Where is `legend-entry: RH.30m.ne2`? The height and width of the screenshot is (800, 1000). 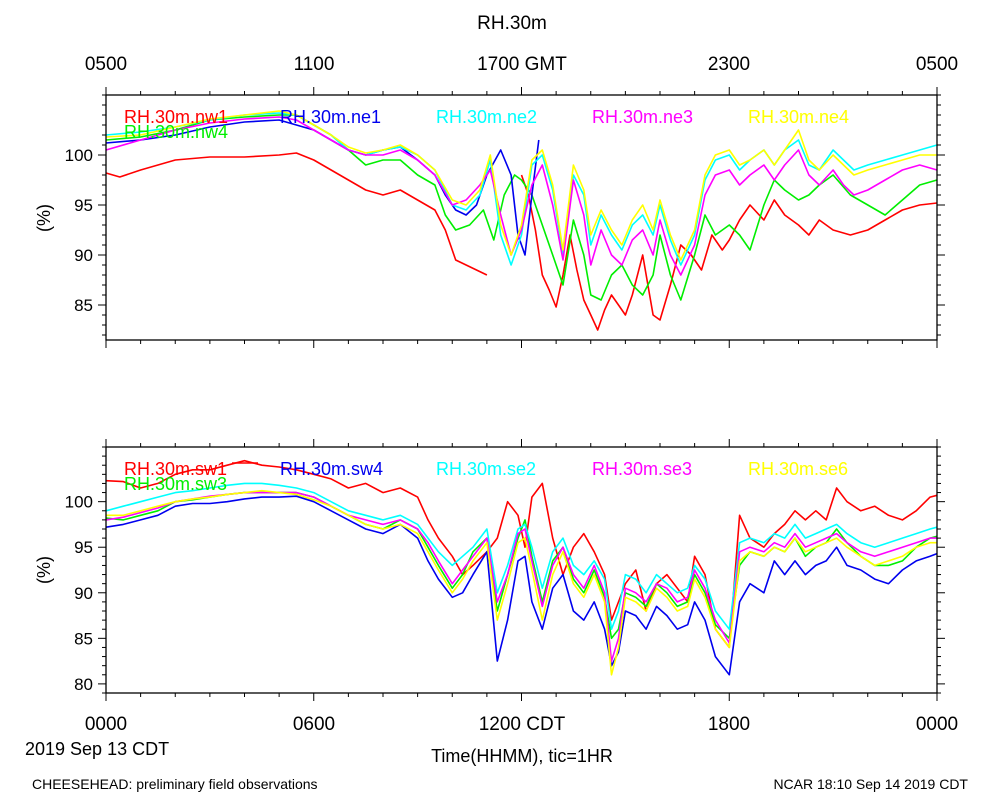
legend-entry: RH.30m.ne2 is located at coordinates (486, 117).